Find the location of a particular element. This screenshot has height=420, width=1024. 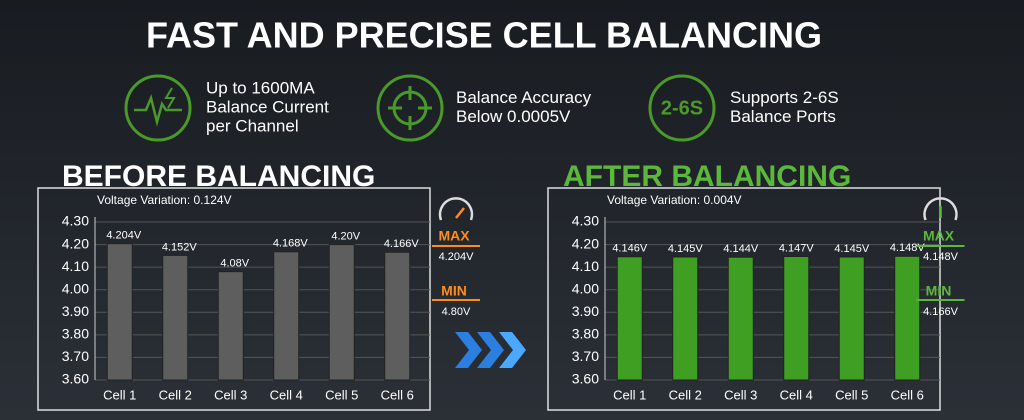

icon-accuracy is located at coordinates (410, 108).